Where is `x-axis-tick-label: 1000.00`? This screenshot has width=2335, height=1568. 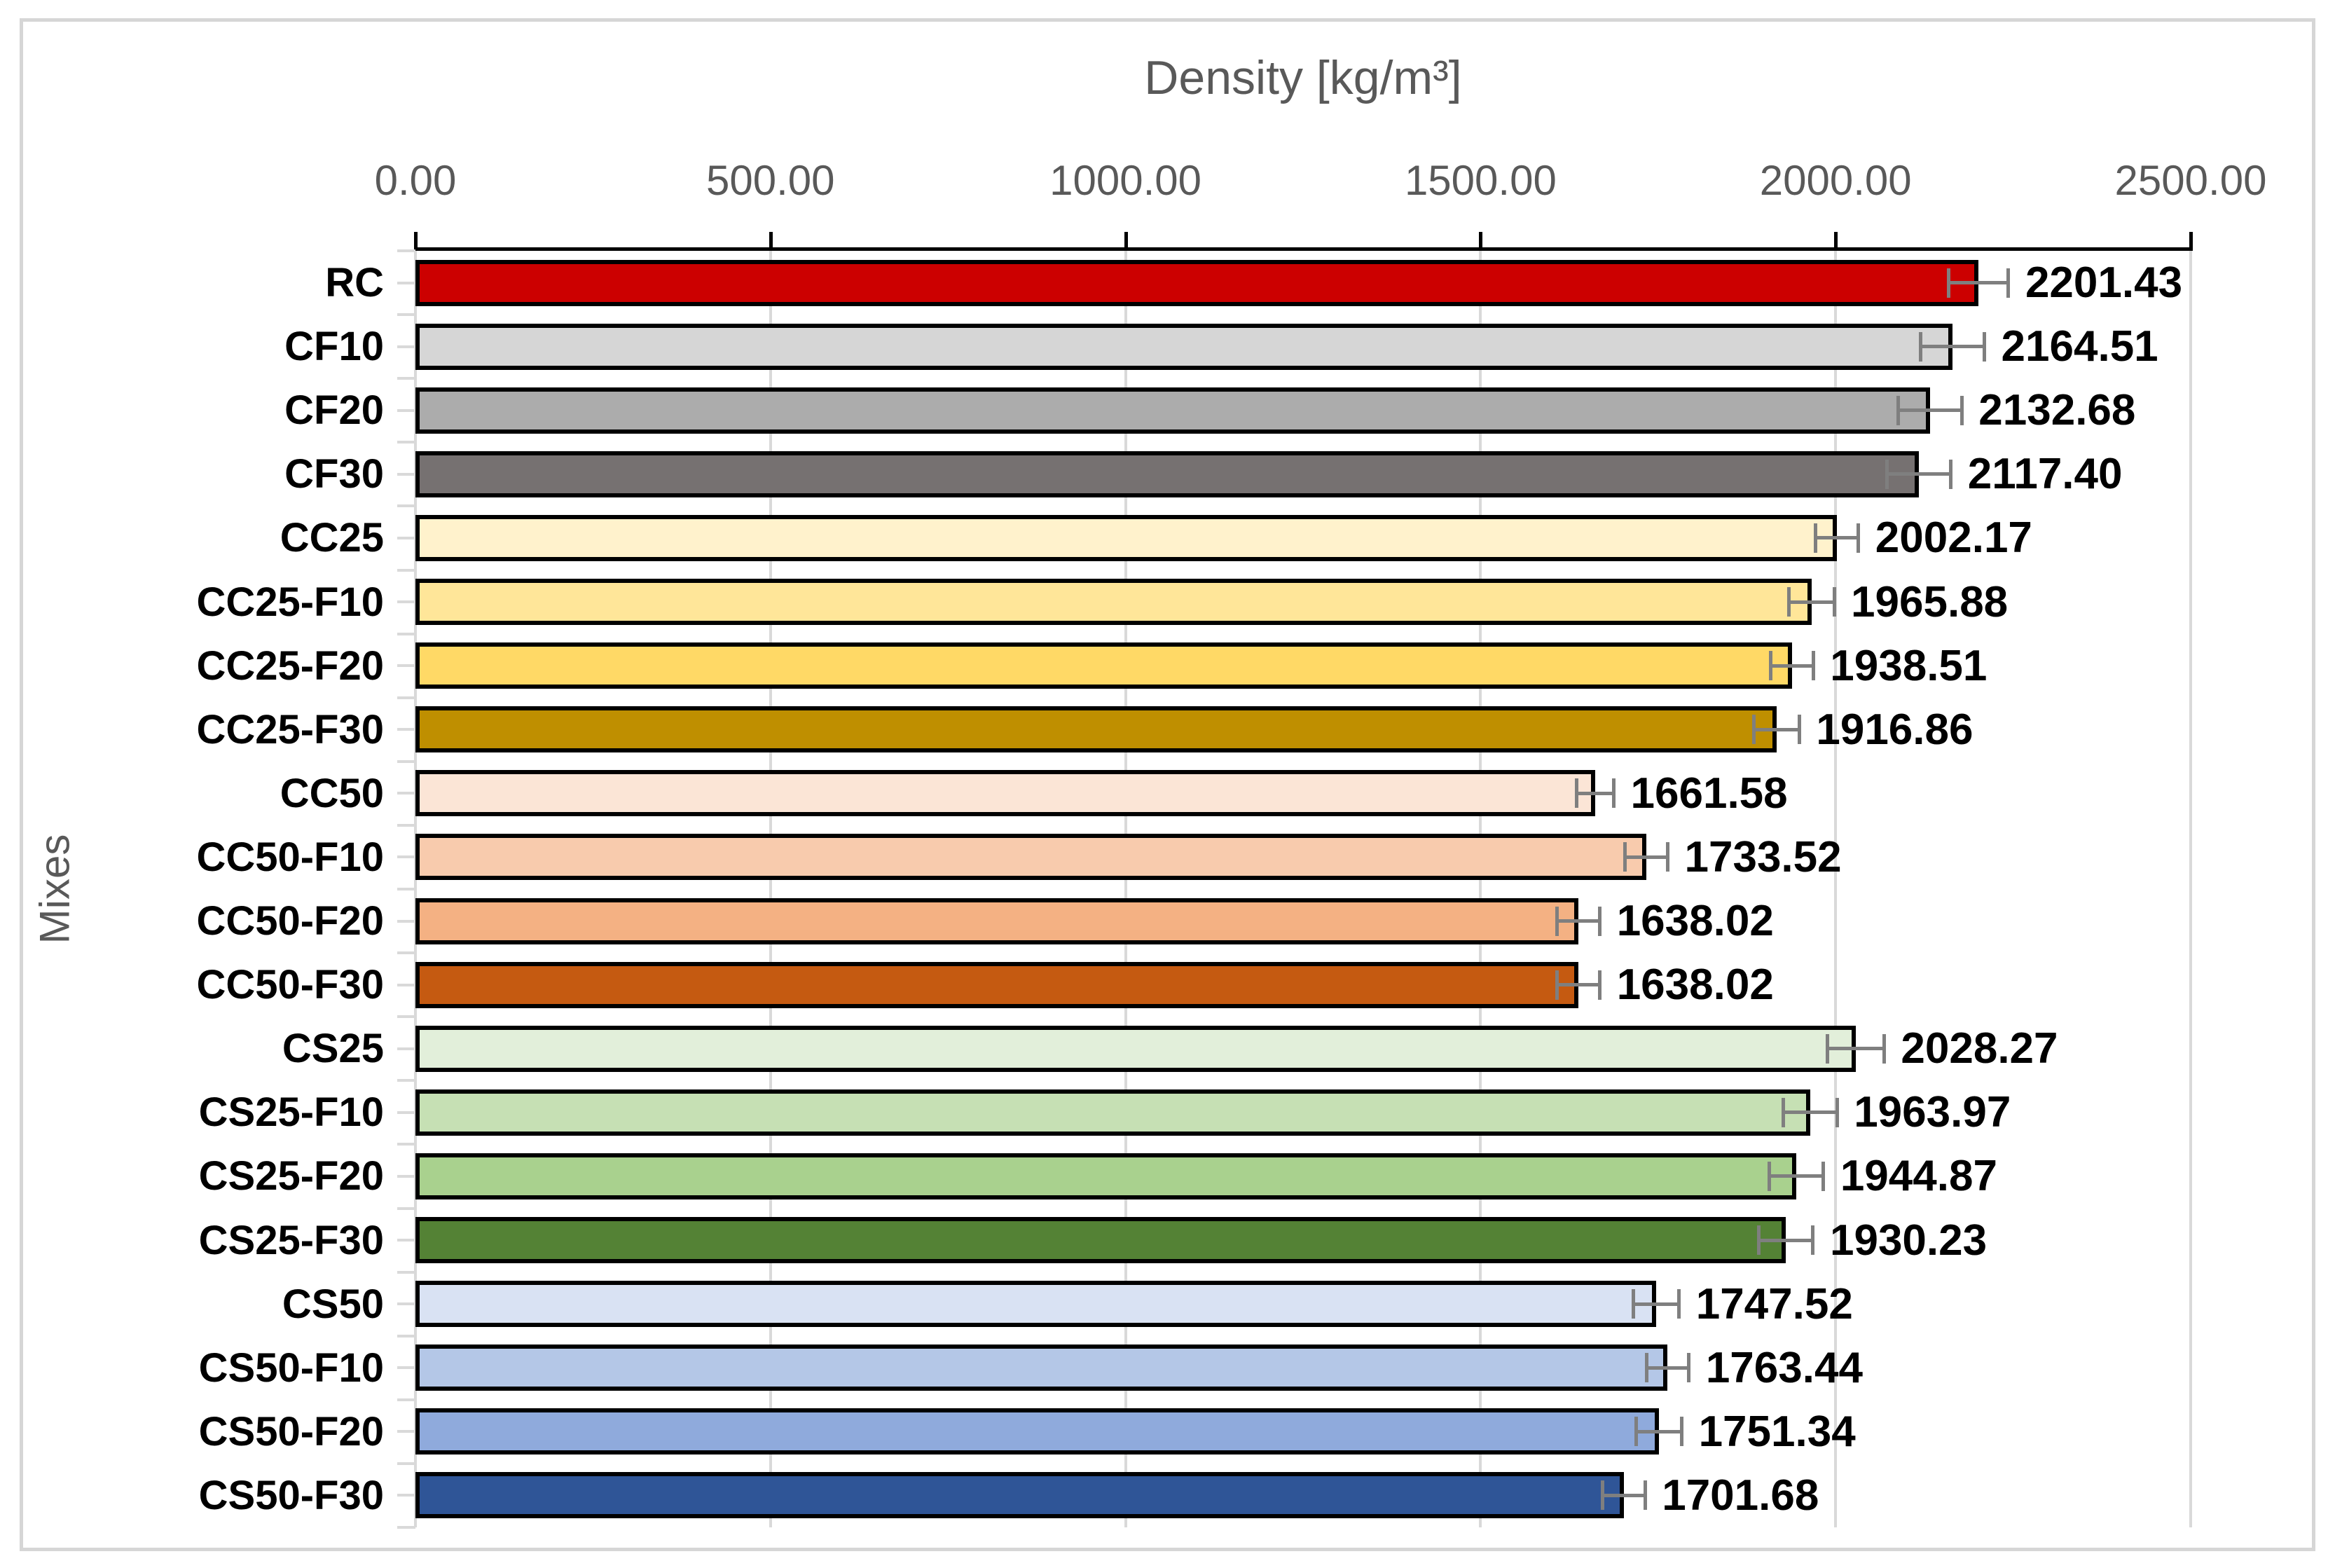
x-axis-tick-label: 1000.00 is located at coordinates (1125, 180).